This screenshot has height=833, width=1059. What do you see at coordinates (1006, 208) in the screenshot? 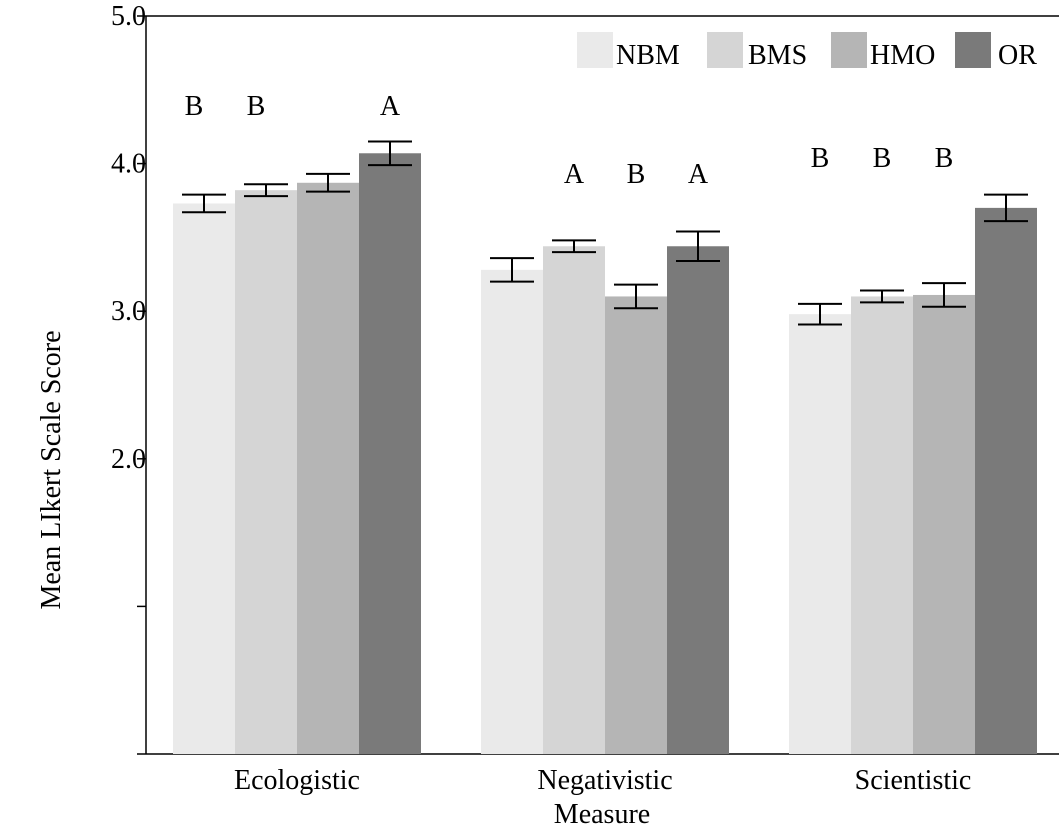
I see `error-bar-or-scientistic` at bounding box center [1006, 208].